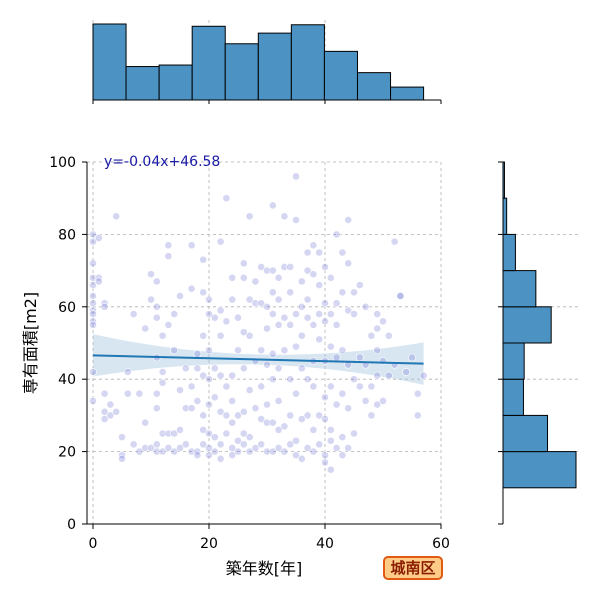  I want to click on x-axis-title: 築年数[年], so click(264, 568).